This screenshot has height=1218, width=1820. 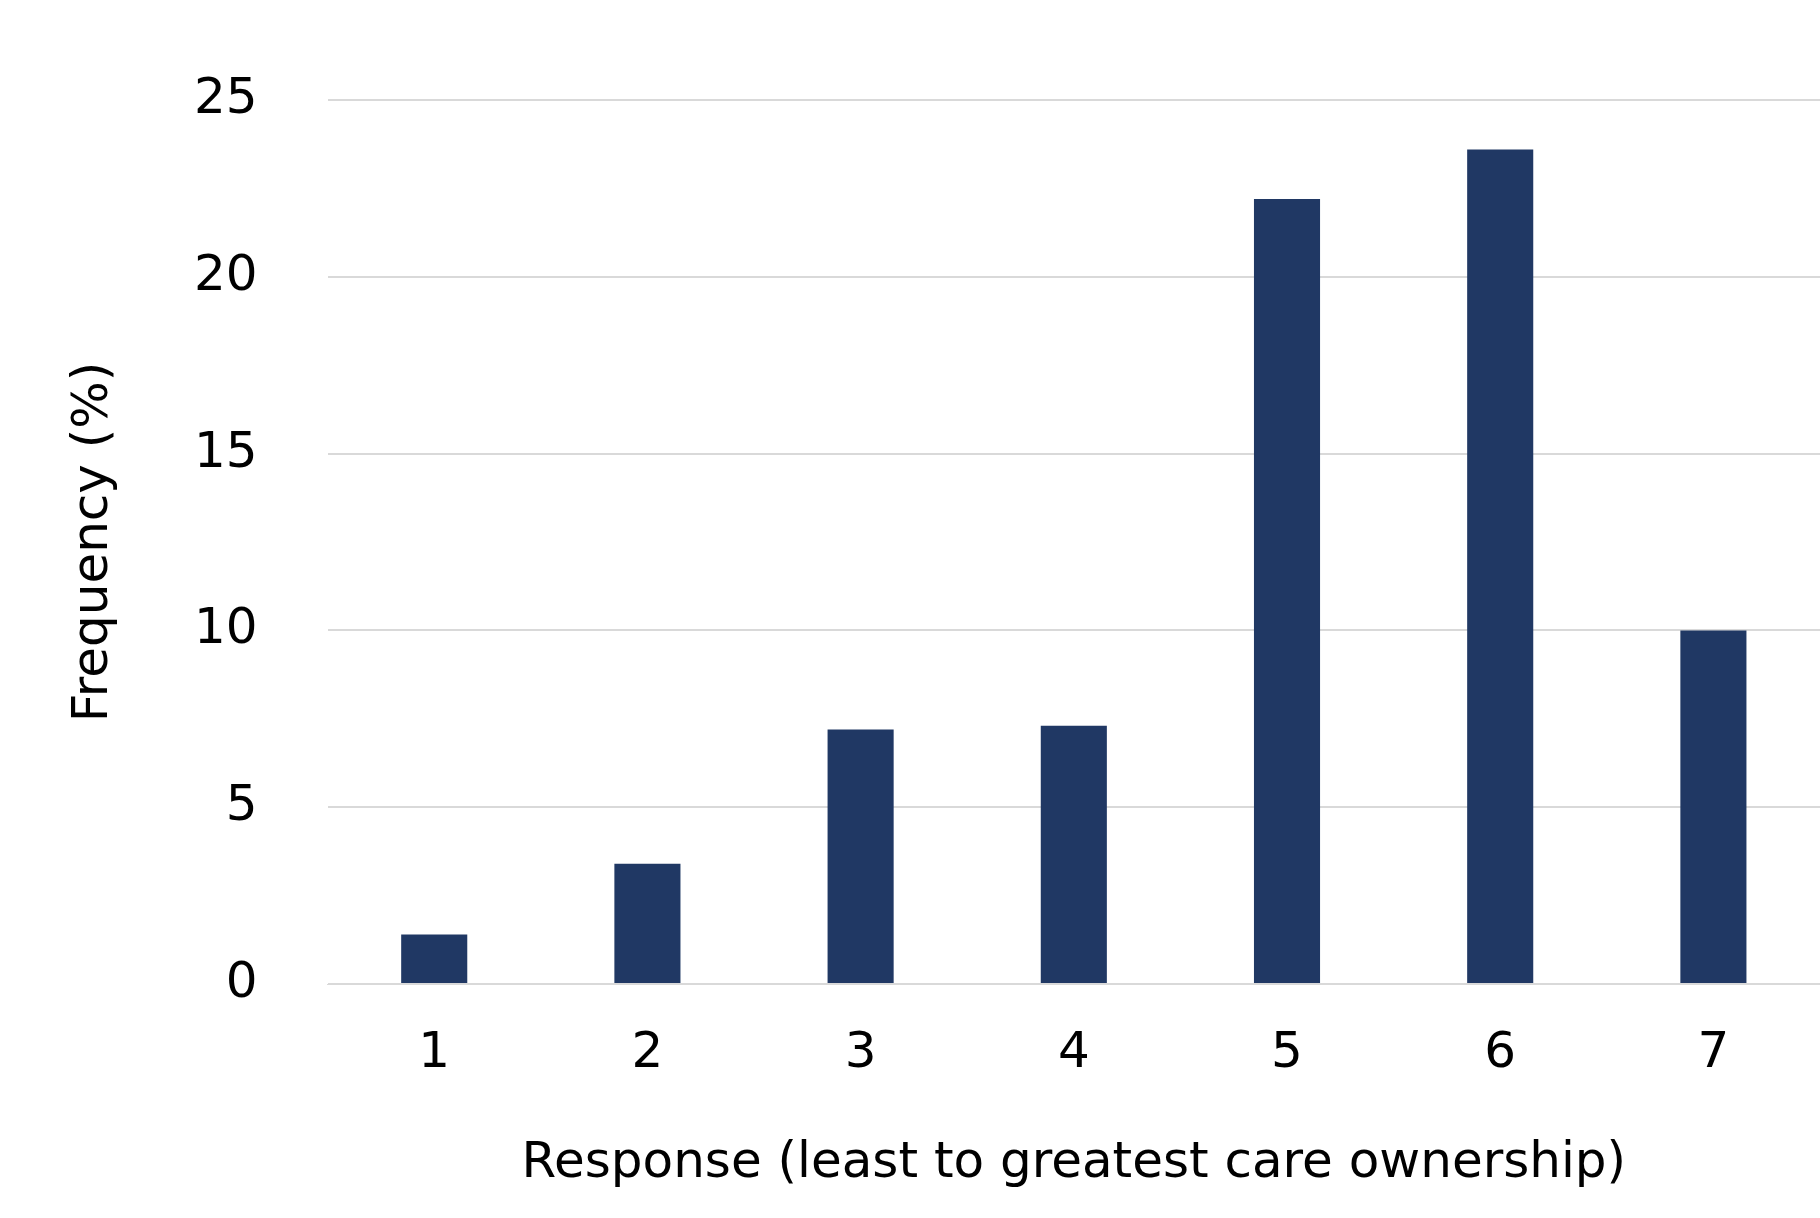 What do you see at coordinates (226, 95) in the screenshot?
I see `y-tick-label: 25` at bounding box center [226, 95].